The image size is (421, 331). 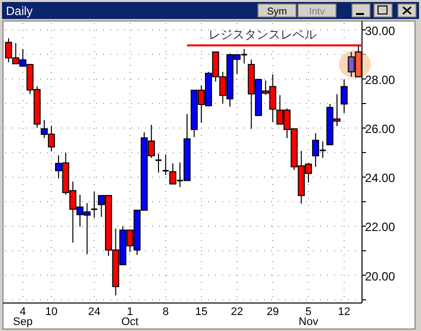 I want to click on x-tick-label: 22, so click(x=237, y=312).